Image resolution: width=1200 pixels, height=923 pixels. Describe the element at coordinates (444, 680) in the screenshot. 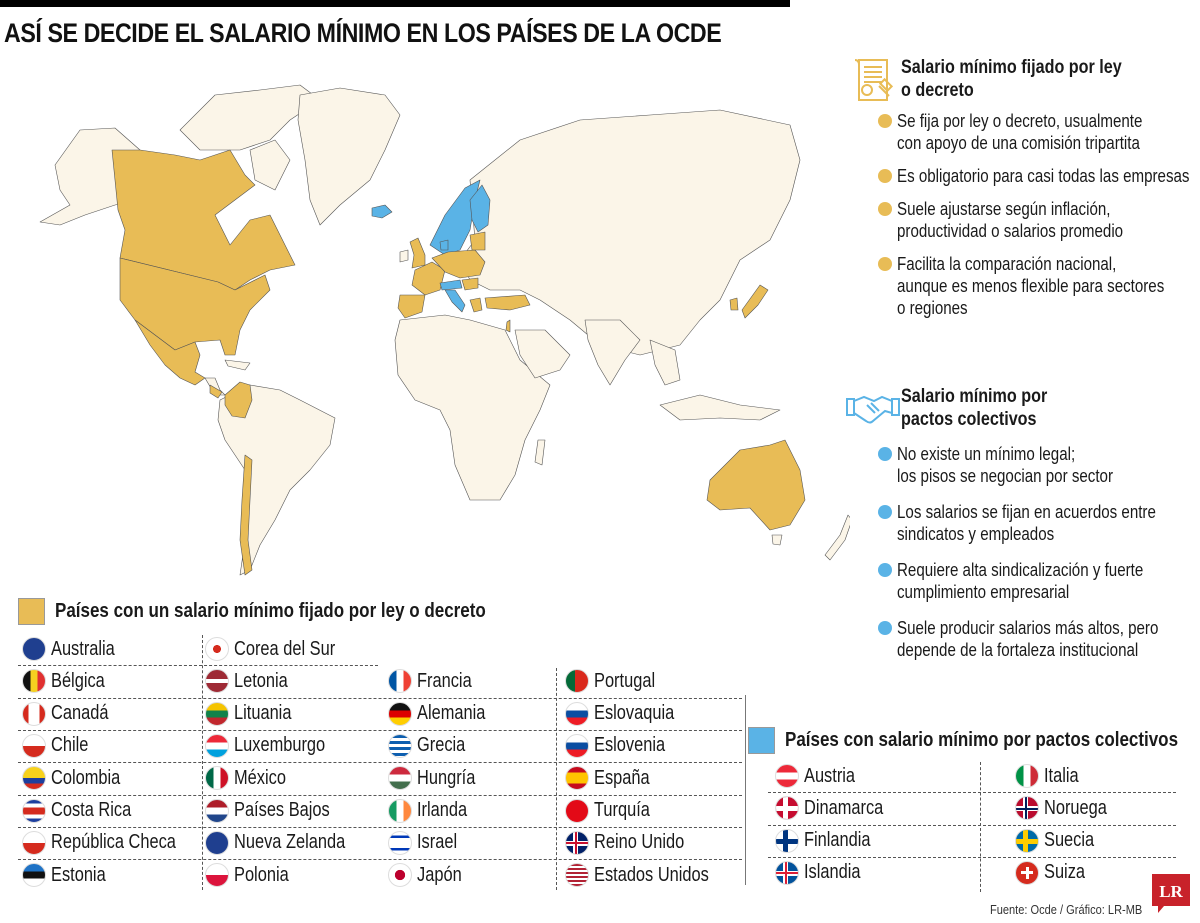

I see `country-name: Francia` at that location.